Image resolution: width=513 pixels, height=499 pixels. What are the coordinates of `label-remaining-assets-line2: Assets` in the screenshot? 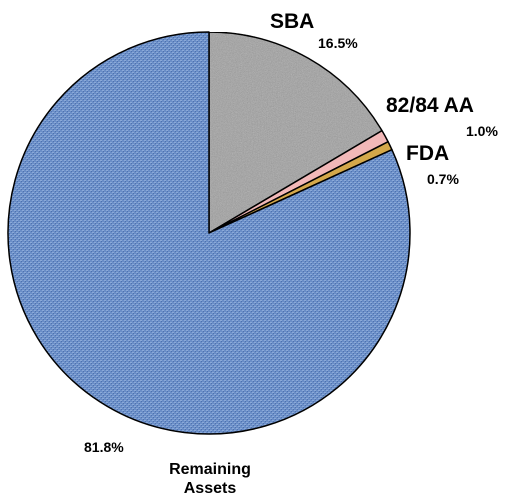 It's located at (210, 488).